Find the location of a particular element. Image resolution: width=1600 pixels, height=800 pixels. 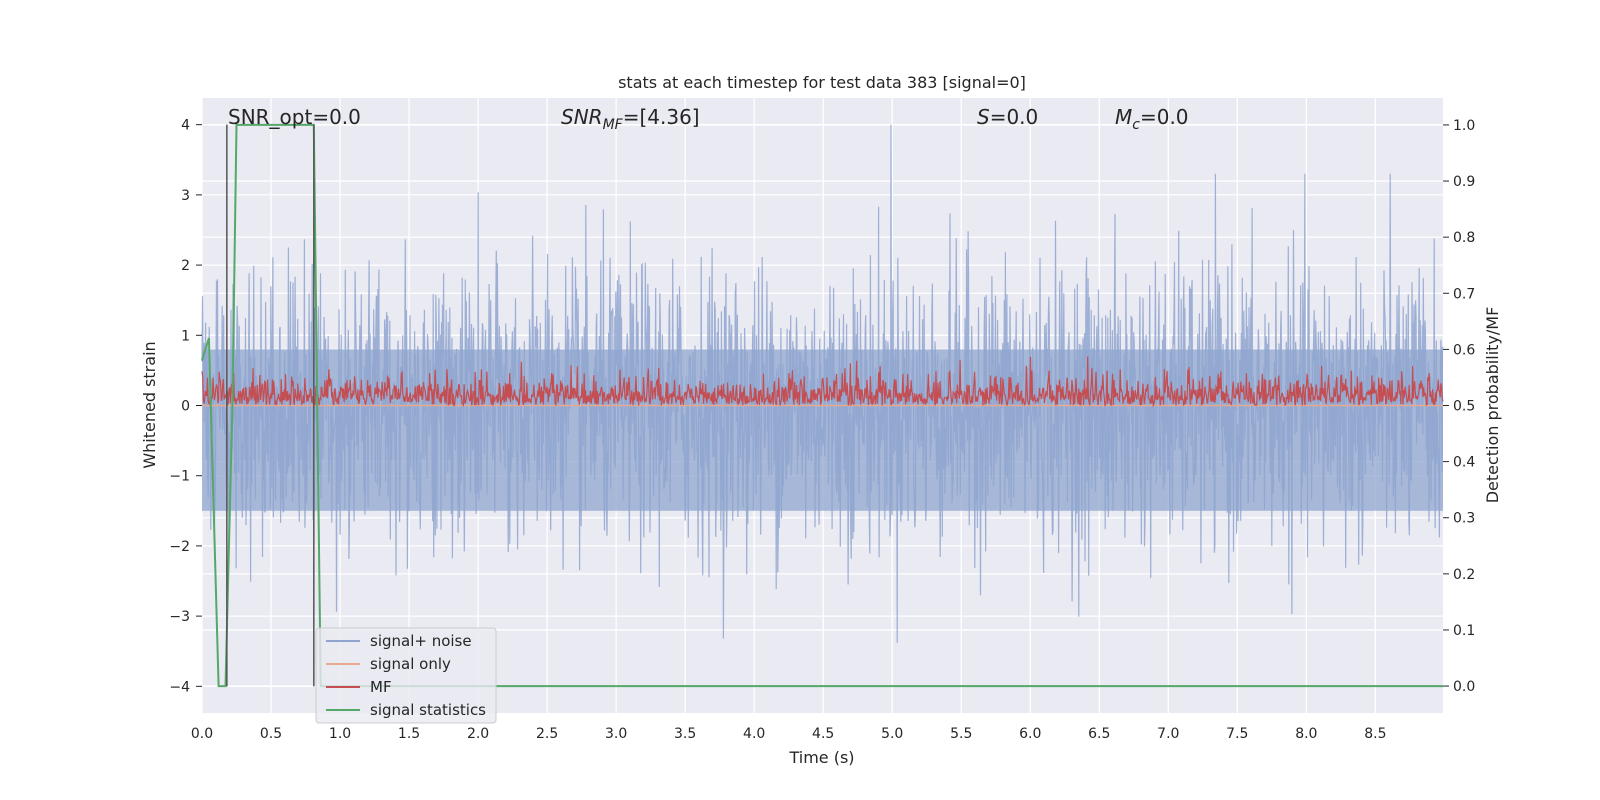

legend-box is located at coordinates (406, 675).